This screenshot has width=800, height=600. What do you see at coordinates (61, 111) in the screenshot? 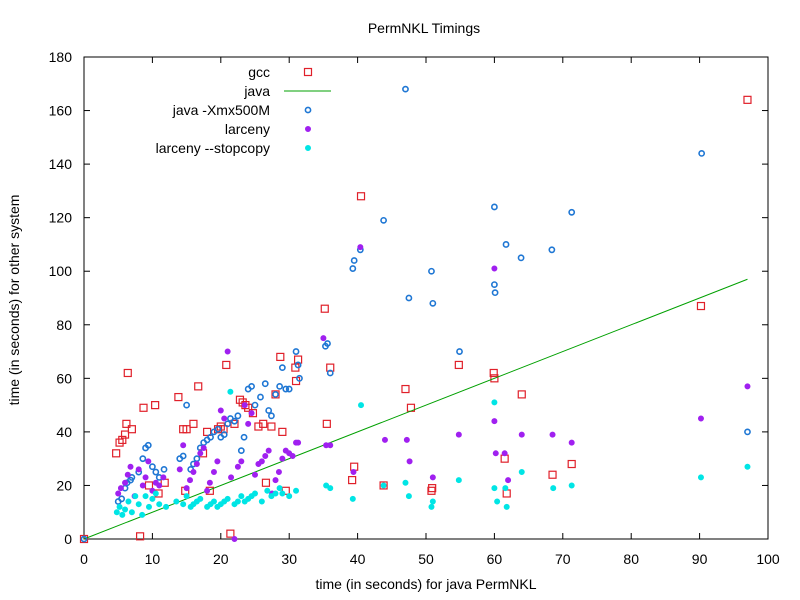
I see `y-tick-label: 160` at bounding box center [61, 111].